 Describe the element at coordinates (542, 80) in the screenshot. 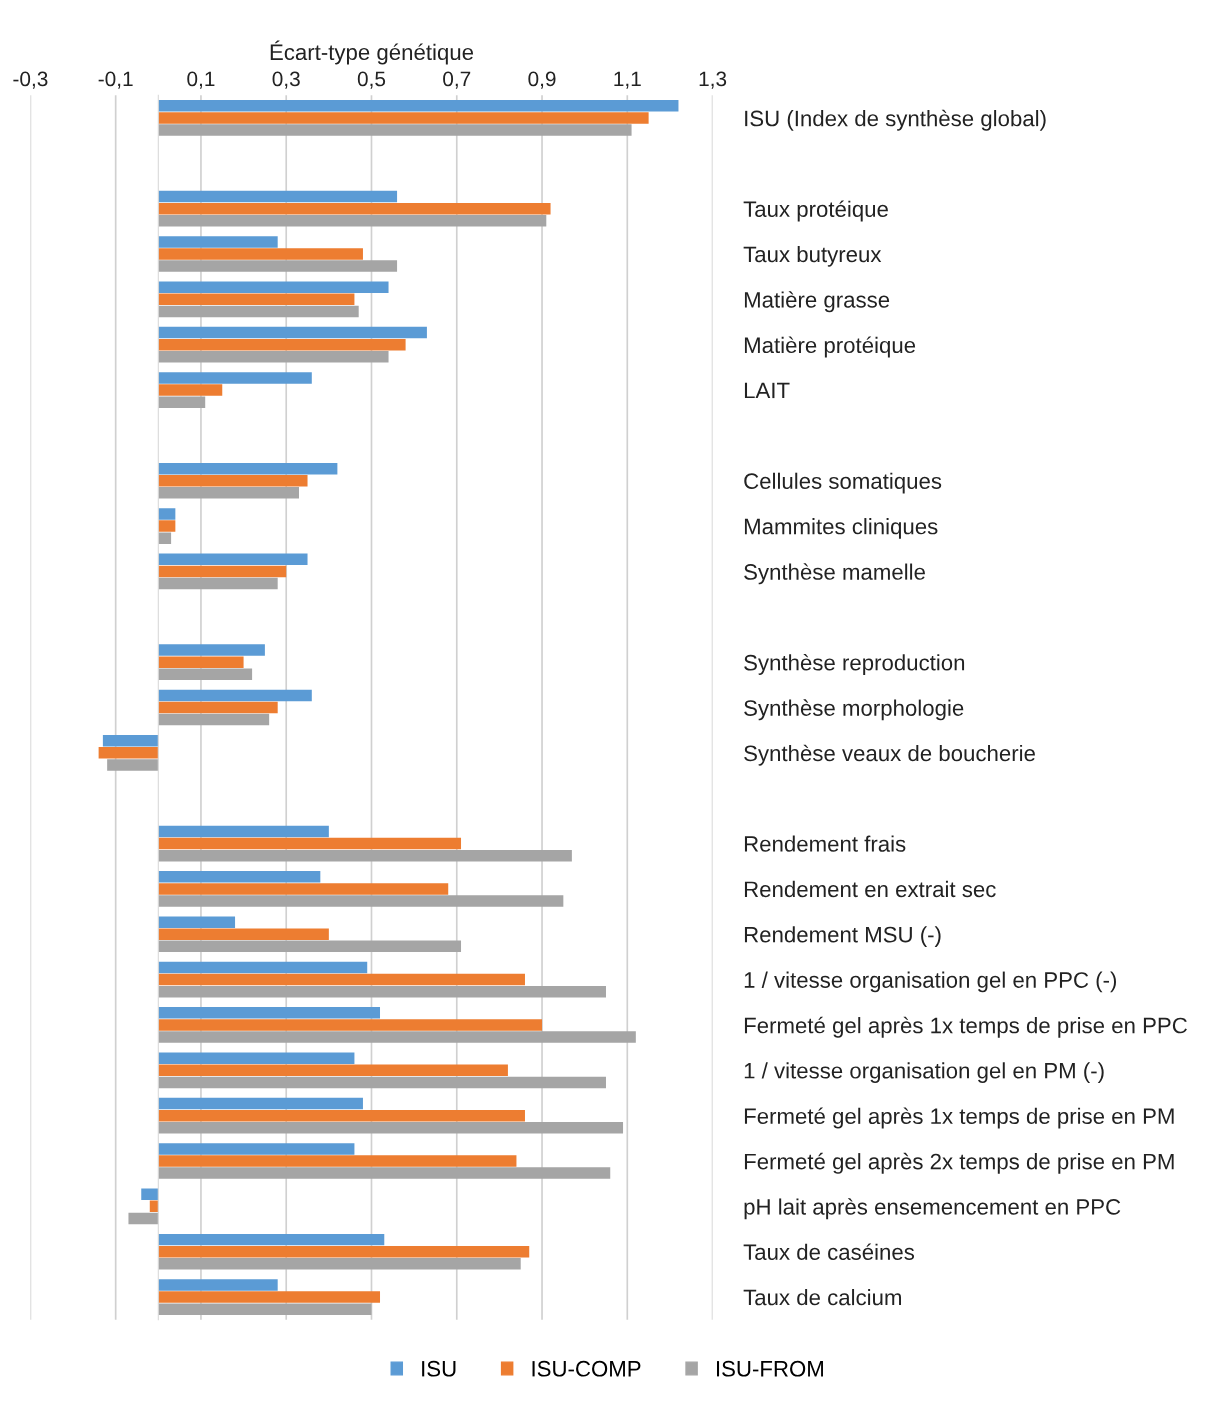

I see `x-tick-label: 0,9` at that location.